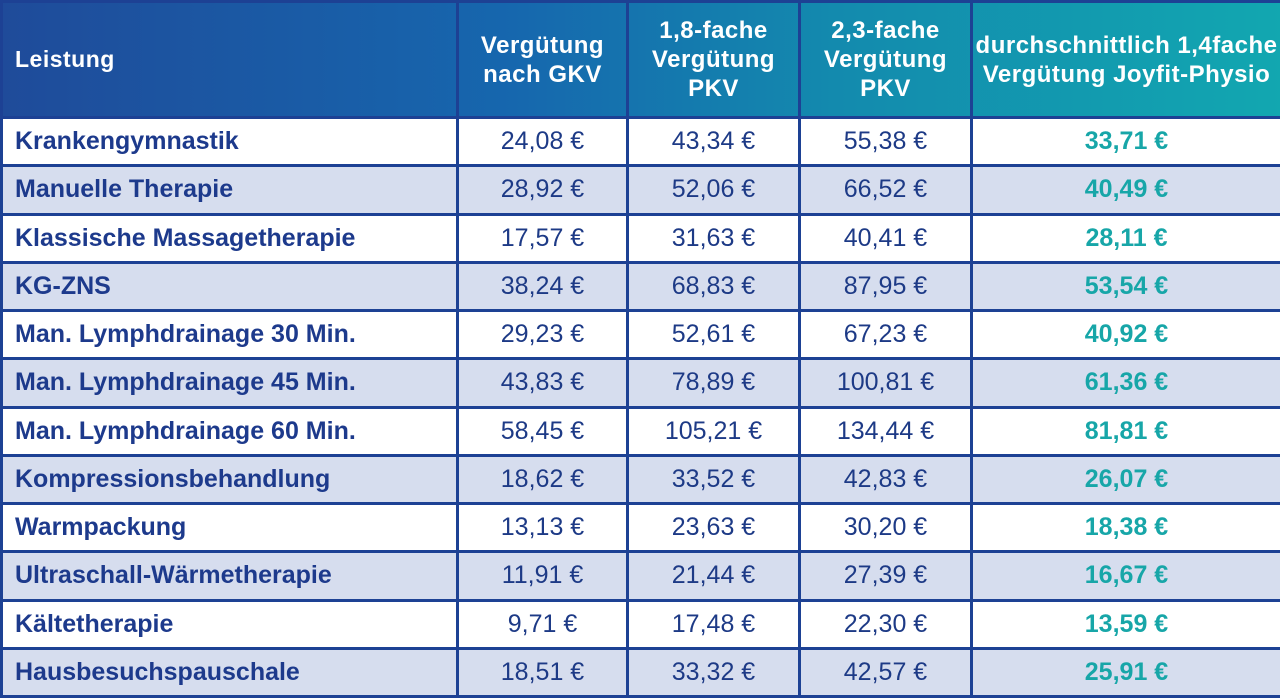 The width and height of the screenshot is (1280, 698). I want to click on service-name: Ultraschall-Wärmetherapie, so click(229, 576).